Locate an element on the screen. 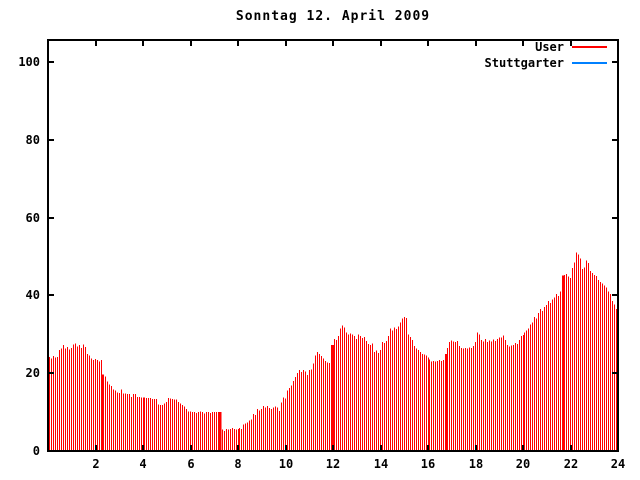  x-tick-label: 14 is located at coordinates (381, 464).